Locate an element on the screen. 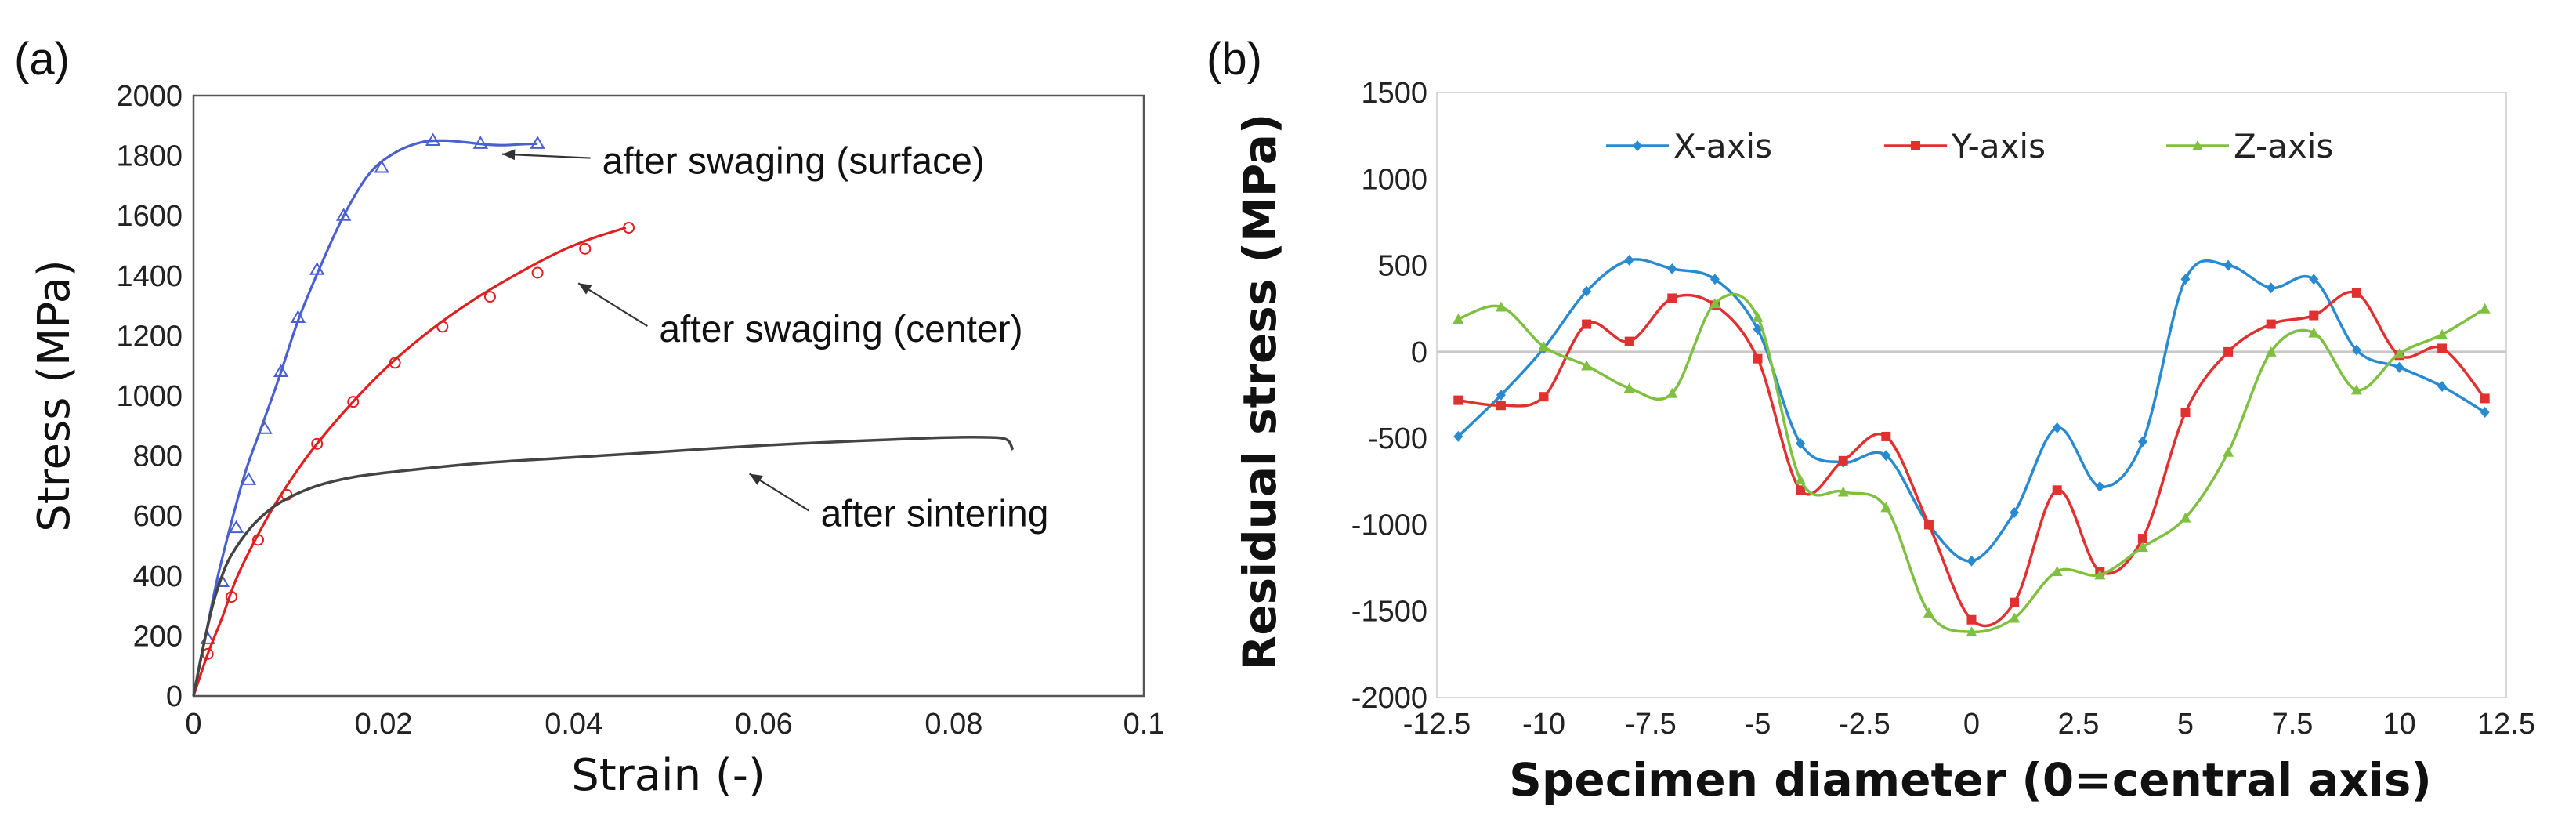 The image size is (2576, 830). legend-b: X-axis Y-axis Z-axis is located at coordinates (1970, 146).